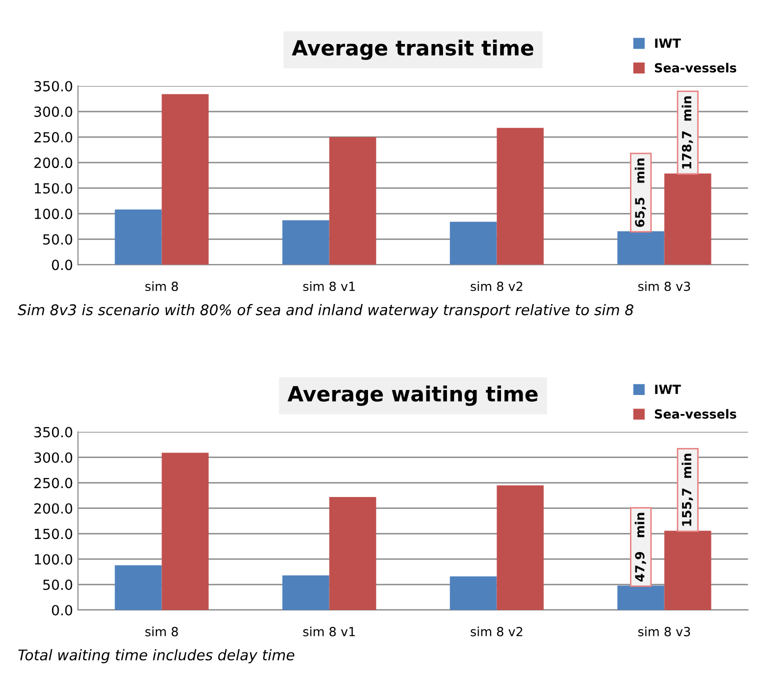 Image resolution: width=772 pixels, height=677 pixels. What do you see at coordinates (640, 192) in the screenshot?
I see `data-label: 65,5 min` at bounding box center [640, 192].